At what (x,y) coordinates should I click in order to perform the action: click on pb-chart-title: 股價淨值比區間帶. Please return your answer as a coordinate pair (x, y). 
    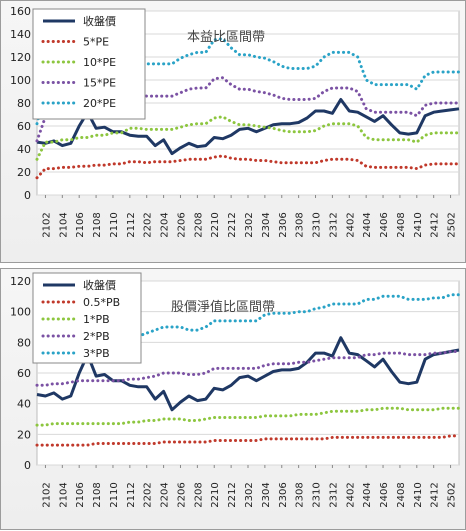
    Looking at the image, I should click on (223, 307).